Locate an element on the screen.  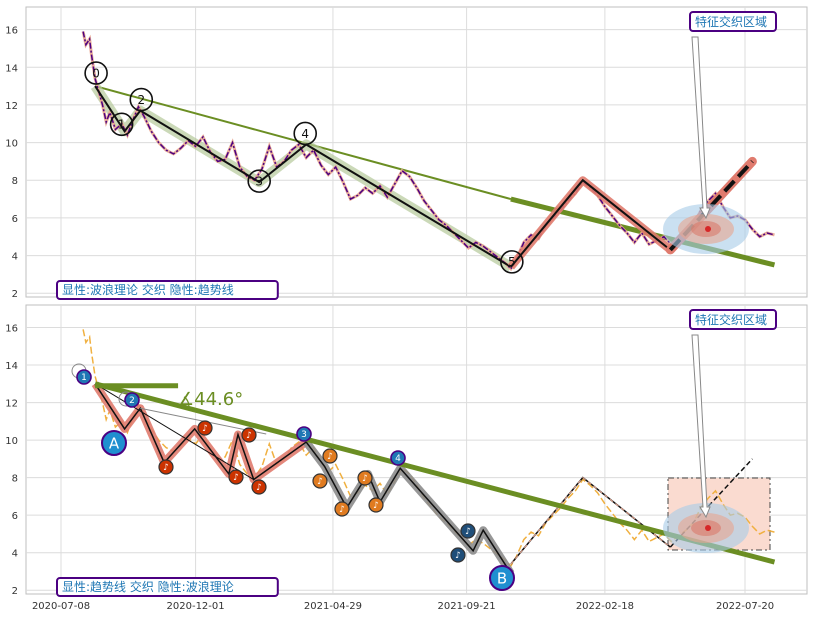
wave-label-2-text: 2 is located at coordinates (141, 100).